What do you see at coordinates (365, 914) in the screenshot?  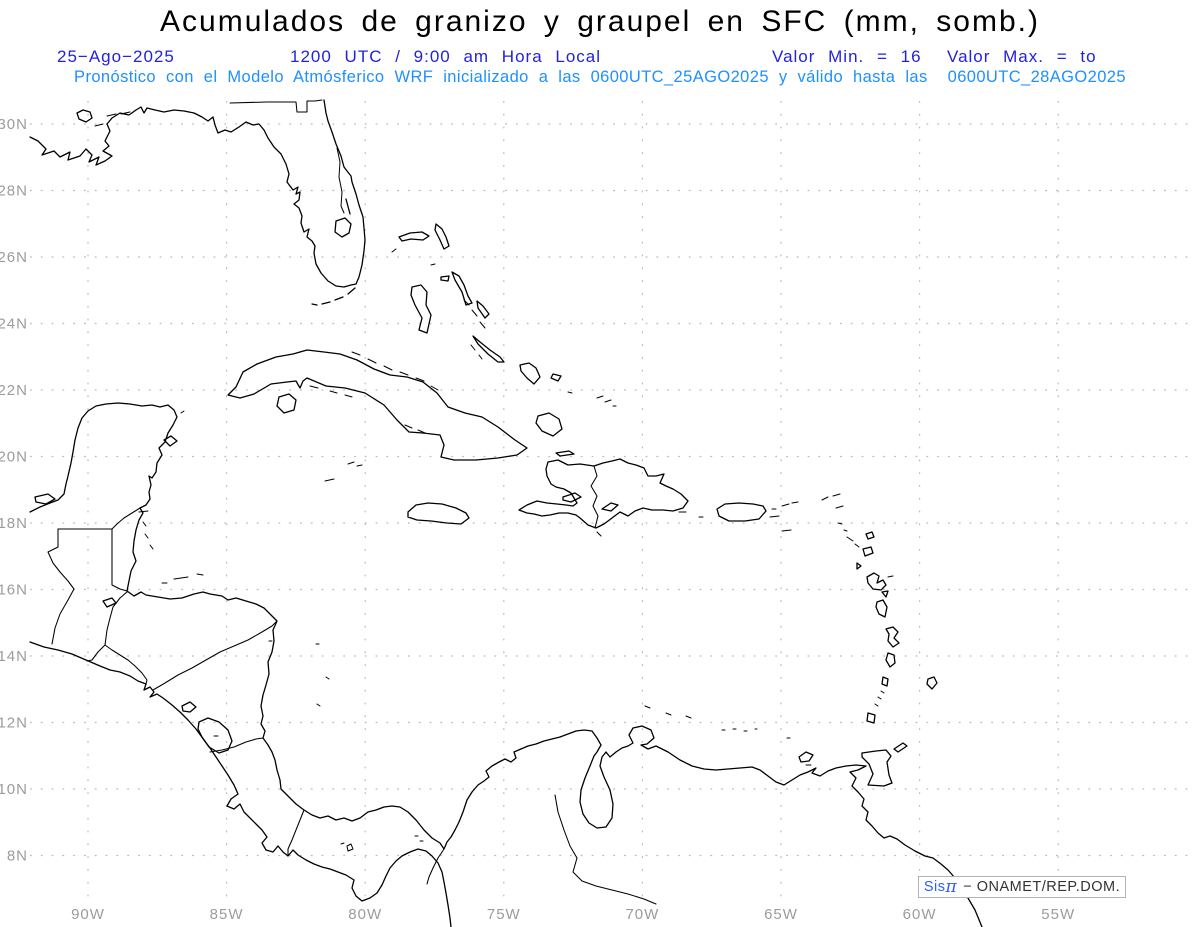 I see `lon-tick-label: 80W` at bounding box center [365, 914].